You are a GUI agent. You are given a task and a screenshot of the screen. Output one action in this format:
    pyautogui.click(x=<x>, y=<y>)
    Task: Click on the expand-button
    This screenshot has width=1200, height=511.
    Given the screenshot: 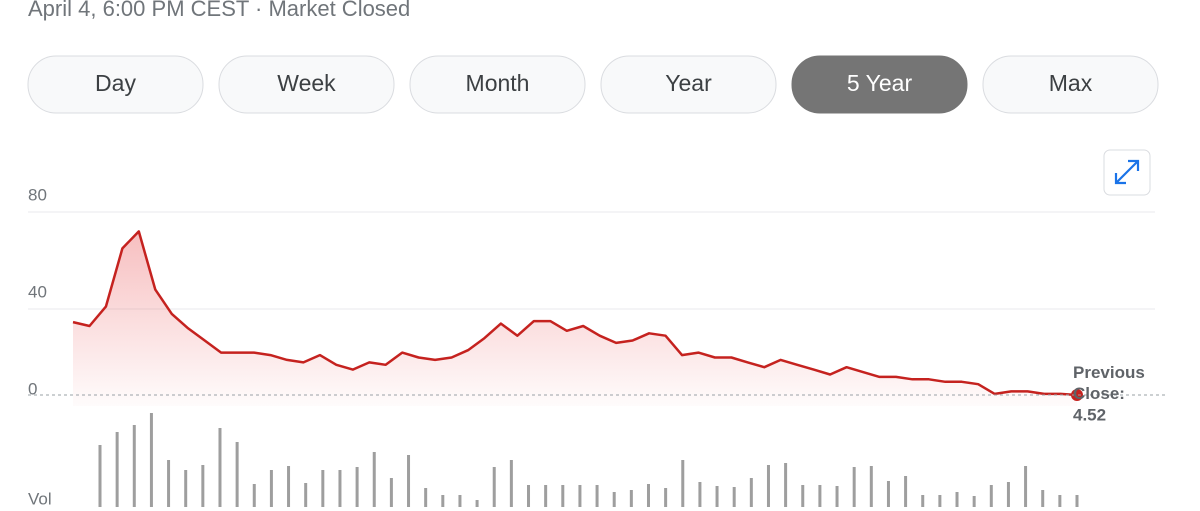 What is the action you would take?
    pyautogui.click(x=1127, y=172)
    